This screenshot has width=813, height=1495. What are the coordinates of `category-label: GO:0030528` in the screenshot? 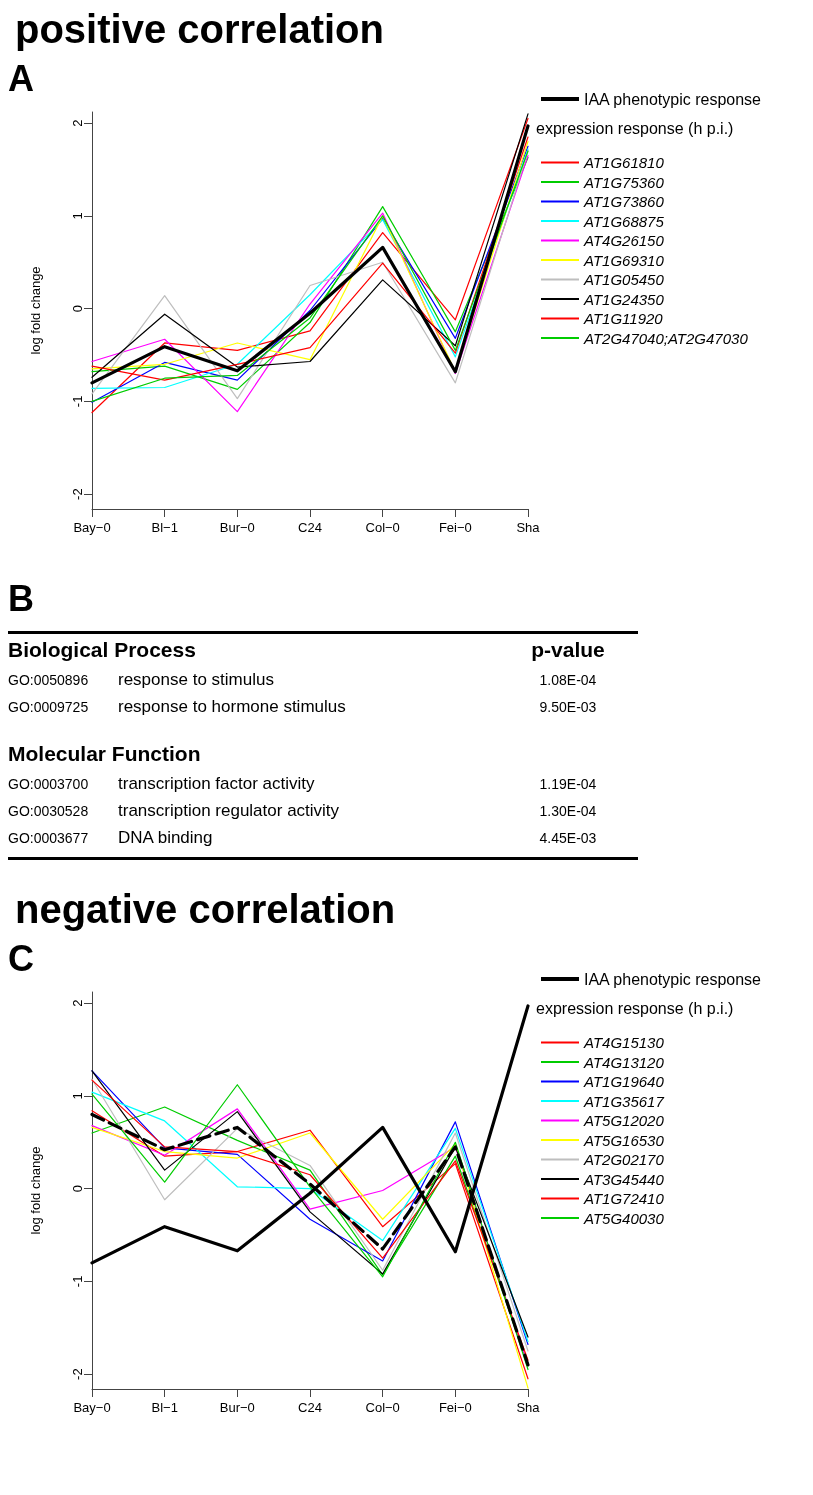 It's located at (48, 811).